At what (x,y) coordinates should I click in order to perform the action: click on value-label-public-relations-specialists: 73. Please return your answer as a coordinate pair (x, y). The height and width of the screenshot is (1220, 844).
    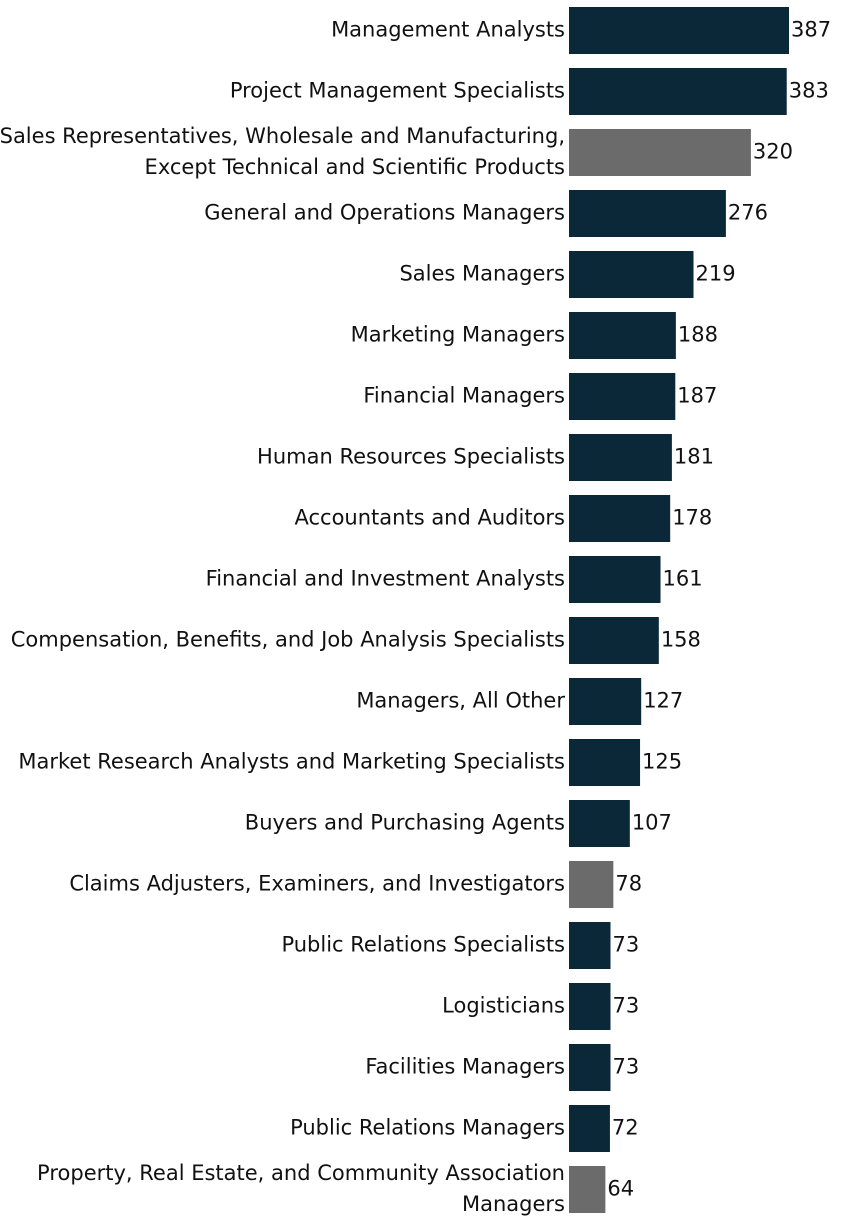
    Looking at the image, I should click on (625, 945).